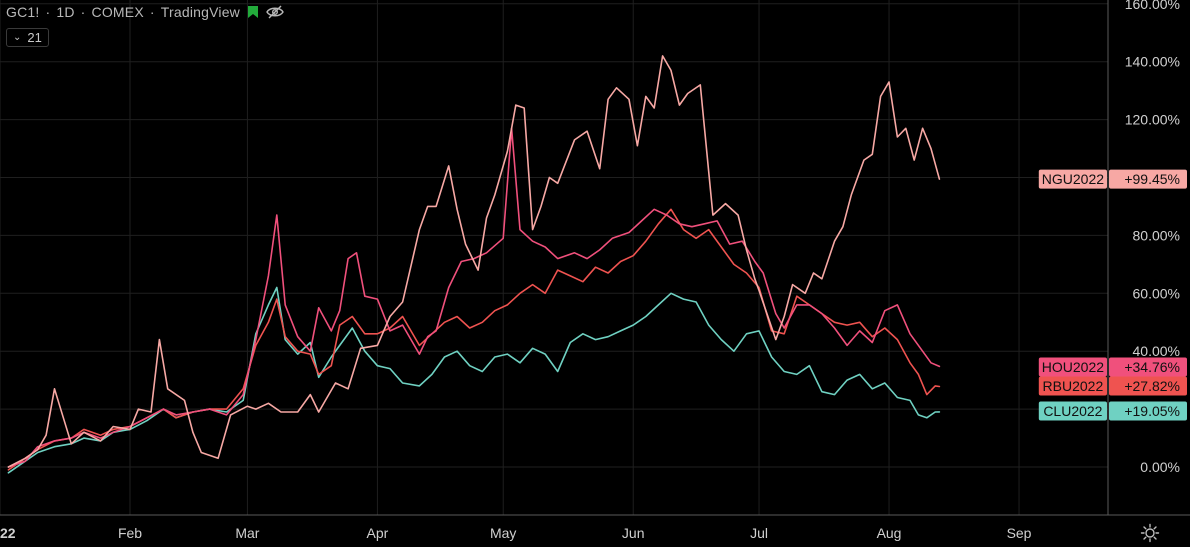 The width and height of the screenshot is (1190, 547). What do you see at coordinates (1160, 467) in the screenshot?
I see `y-tick-label: 0.00%` at bounding box center [1160, 467].